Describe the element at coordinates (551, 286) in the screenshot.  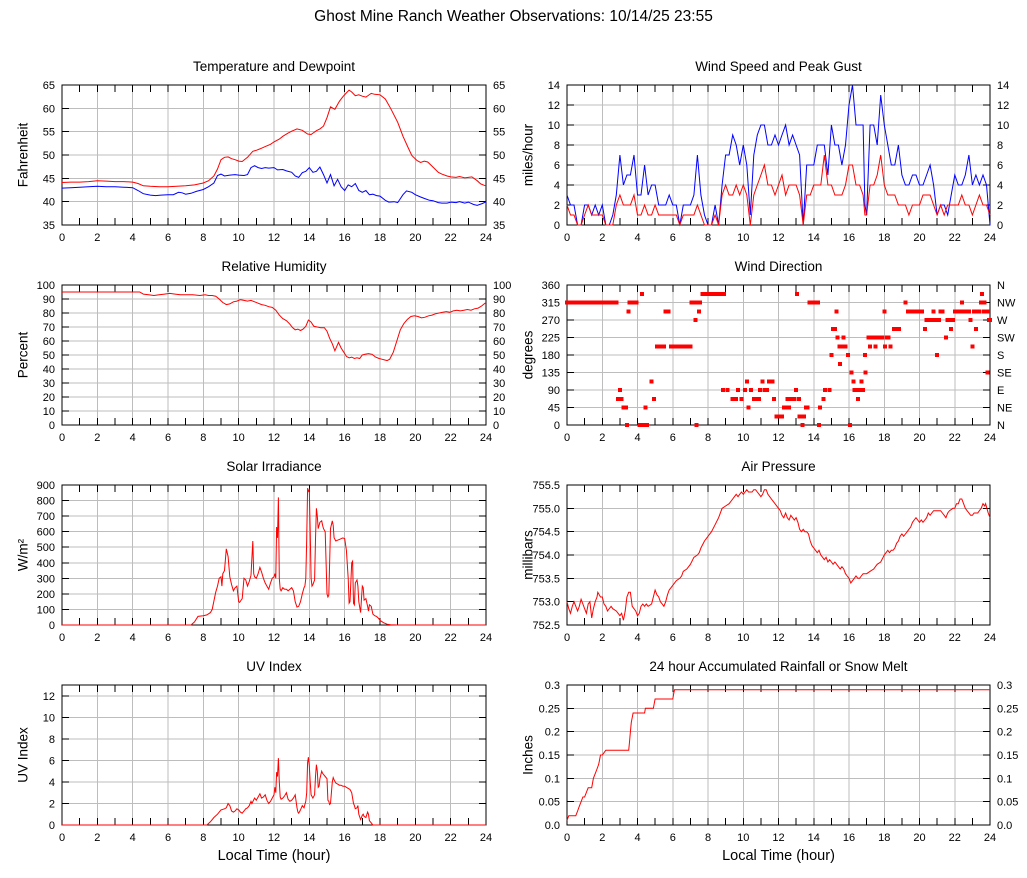
I see `y-tick-label: 360` at that location.